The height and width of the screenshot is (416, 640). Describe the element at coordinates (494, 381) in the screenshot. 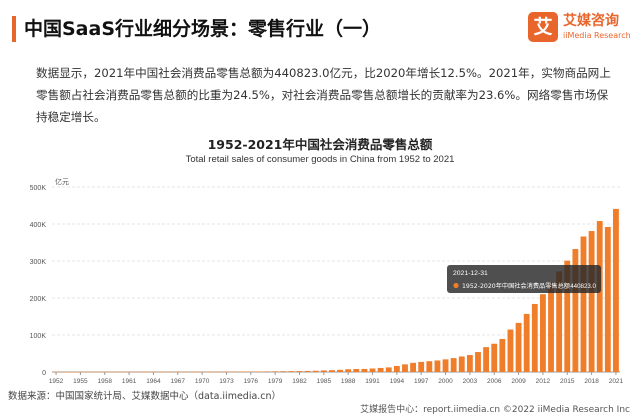

I see `x-tick-label: 2006` at that location.